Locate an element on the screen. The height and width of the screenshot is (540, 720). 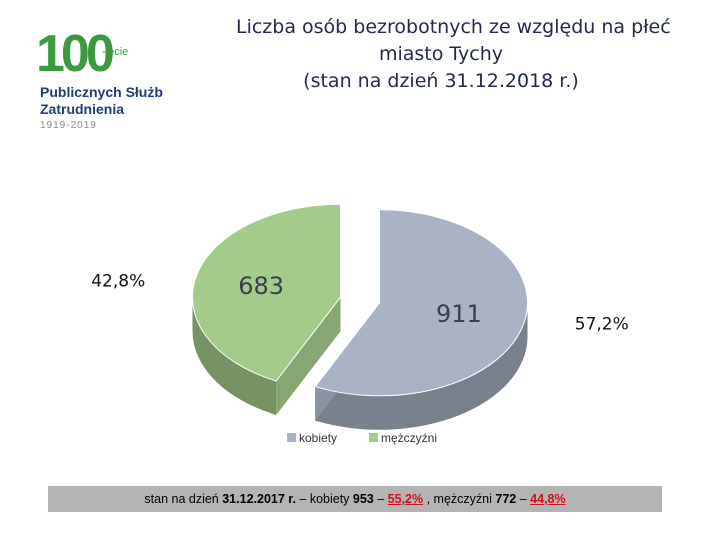
note-dash-1: – is located at coordinates (380, 499).